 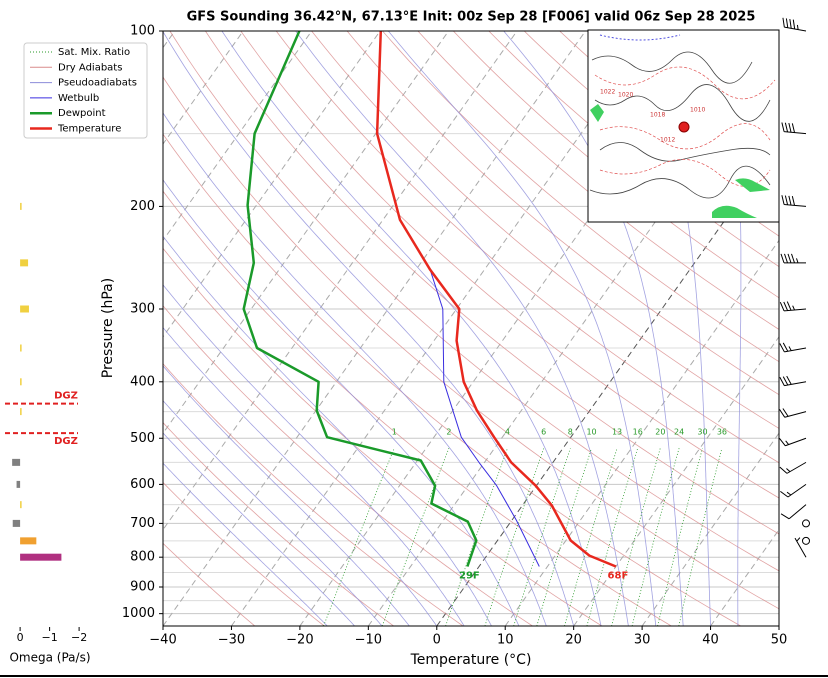 What do you see at coordinates (683, 126) in the screenshot?
I see `inset-map: 1022 1020 1018 1012 1010` at bounding box center [683, 126].